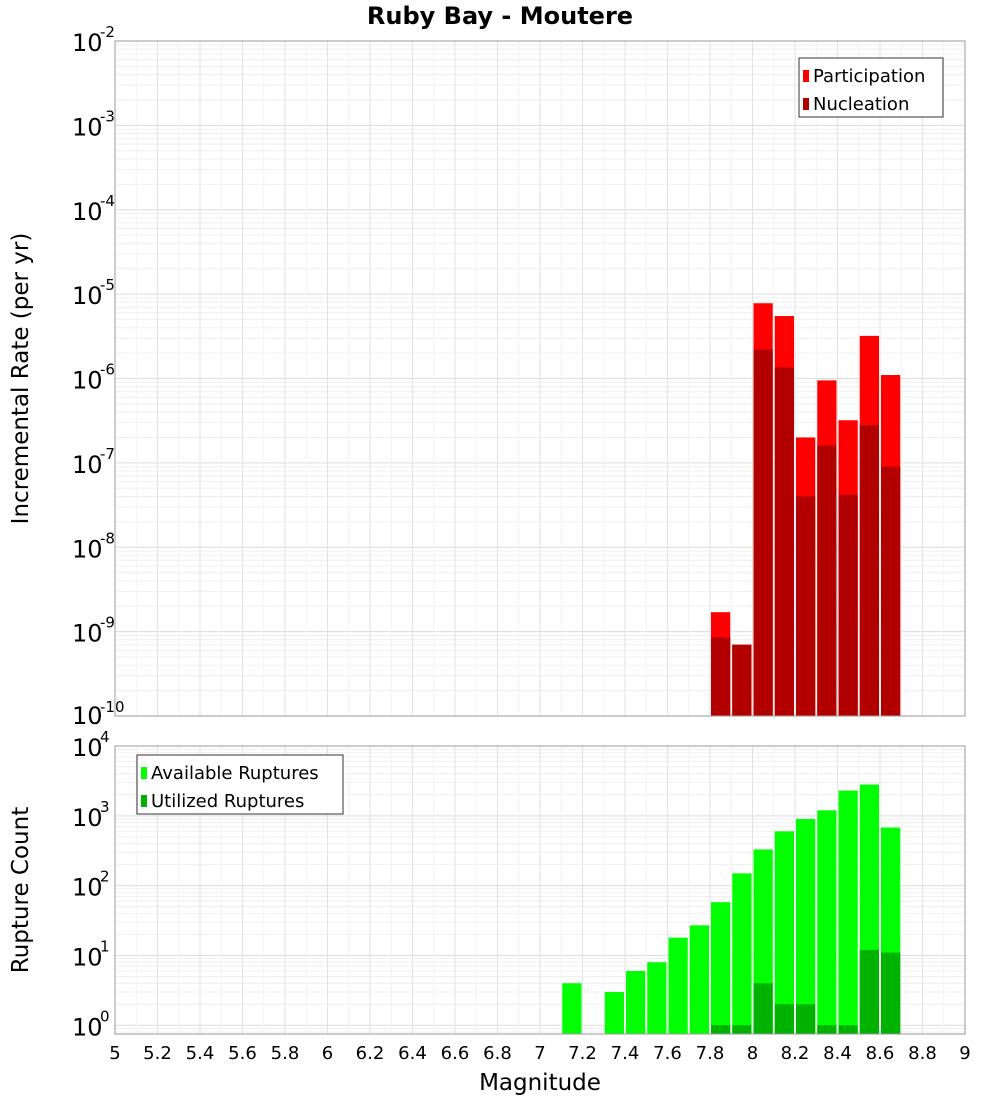  What do you see at coordinates (105, 877) in the screenshot?
I see `y-tick-label-exponent: 2` at bounding box center [105, 877].